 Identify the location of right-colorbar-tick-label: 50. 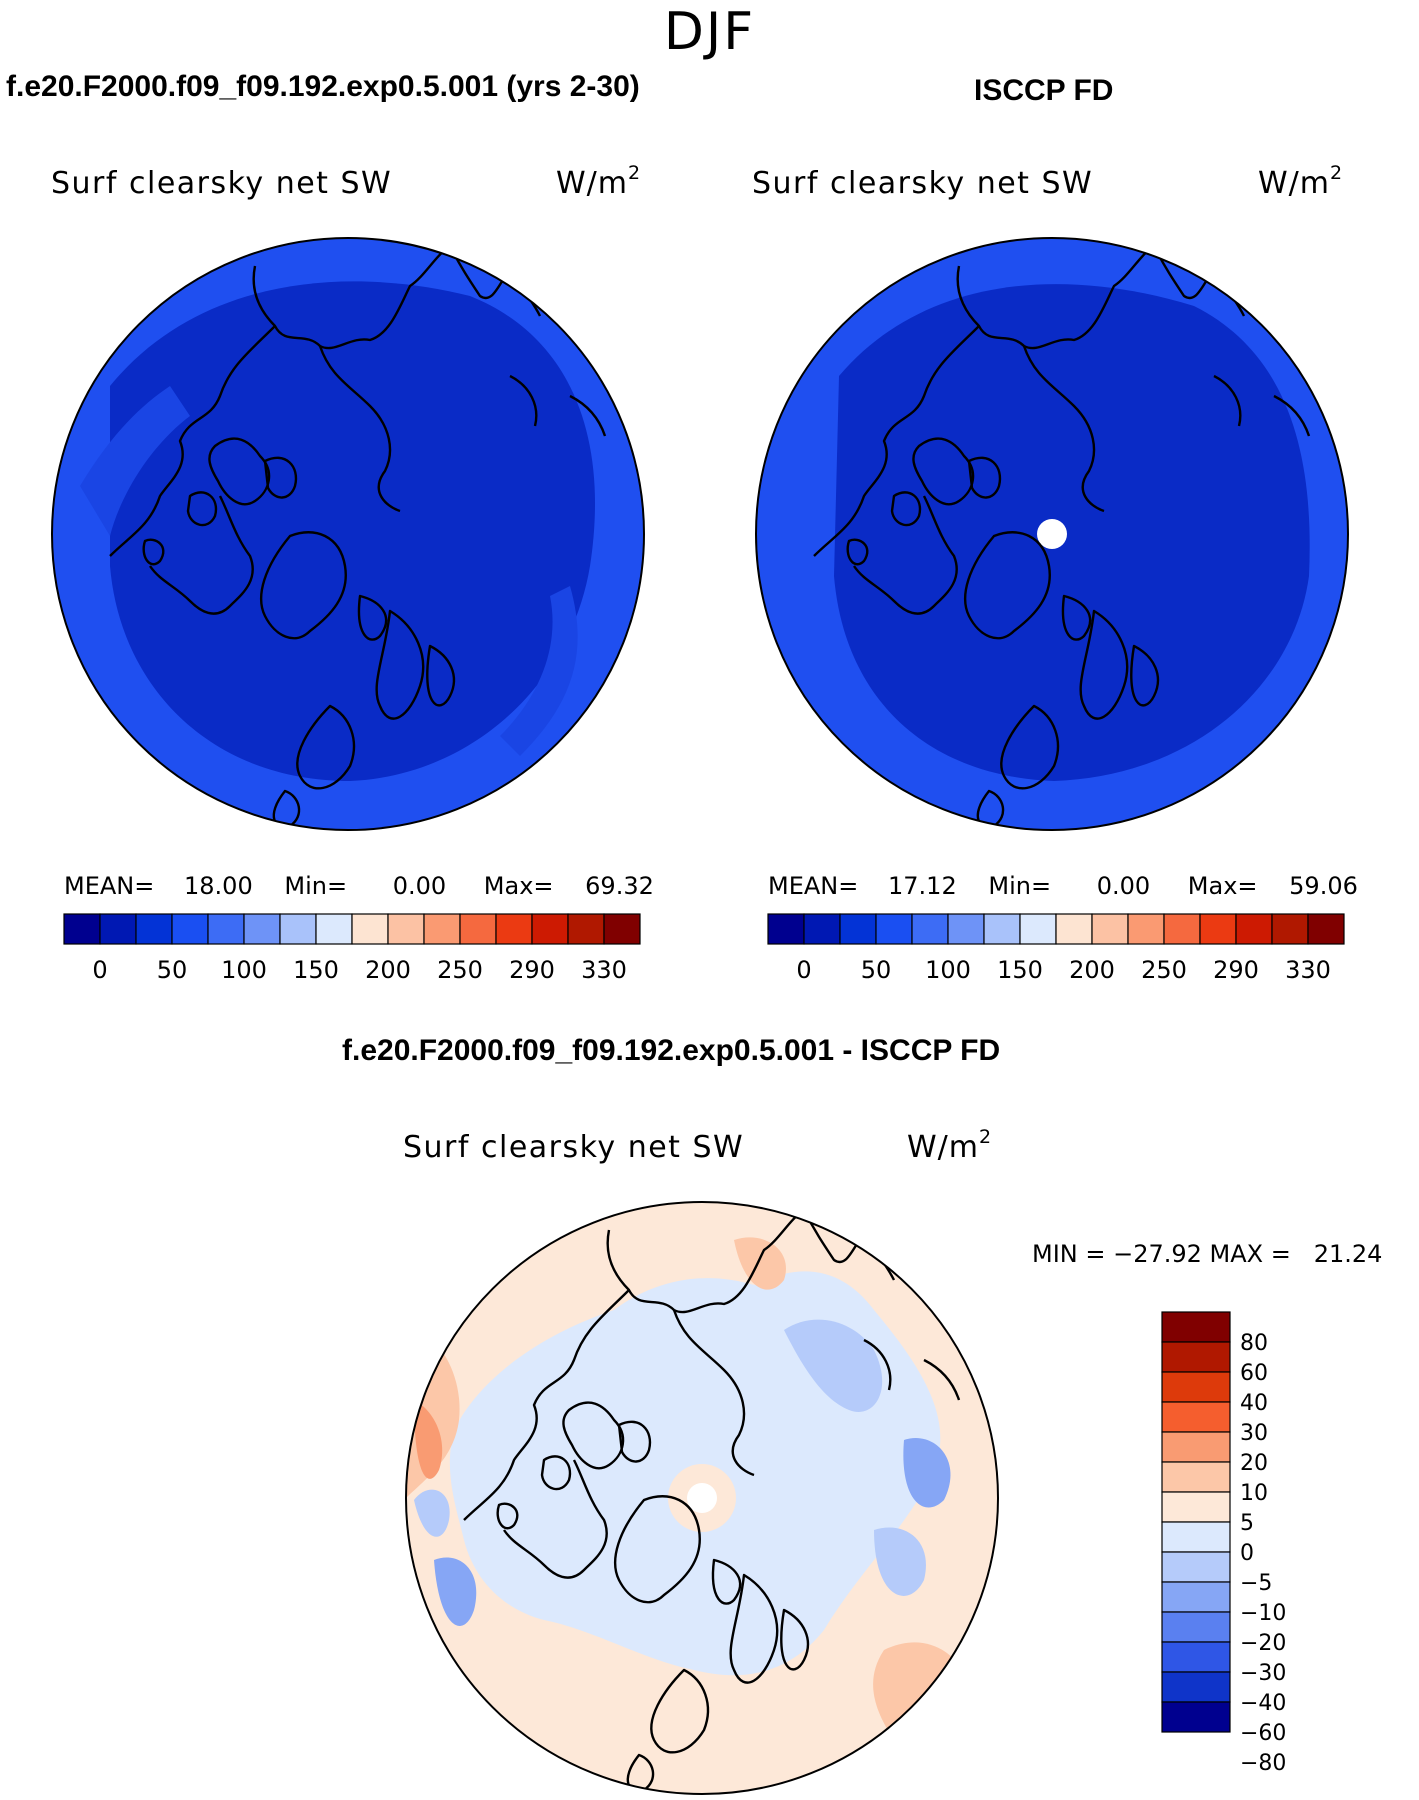
(876, 969).